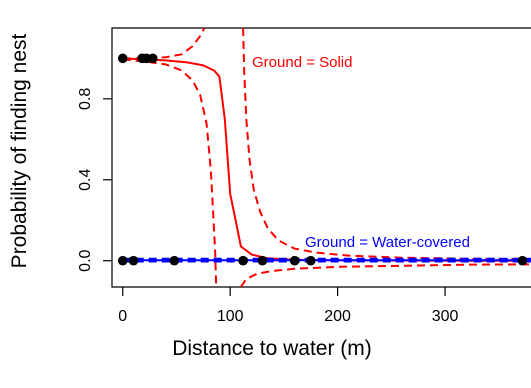 The height and width of the screenshot is (388, 531). Describe the element at coordinates (85, 260) in the screenshot. I see `y-tick-label: 0.0` at that location.